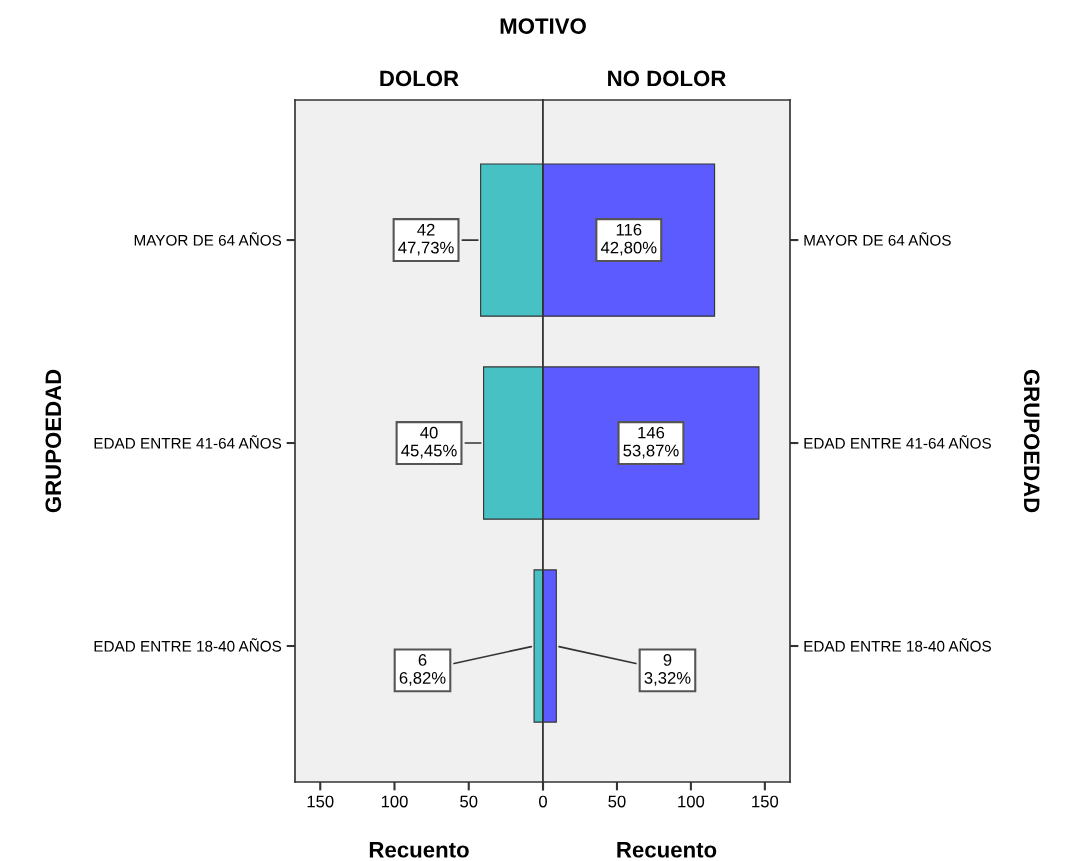  What do you see at coordinates (651, 442) in the screenshot?
I see `data-label: 146 53,87%` at bounding box center [651, 442].